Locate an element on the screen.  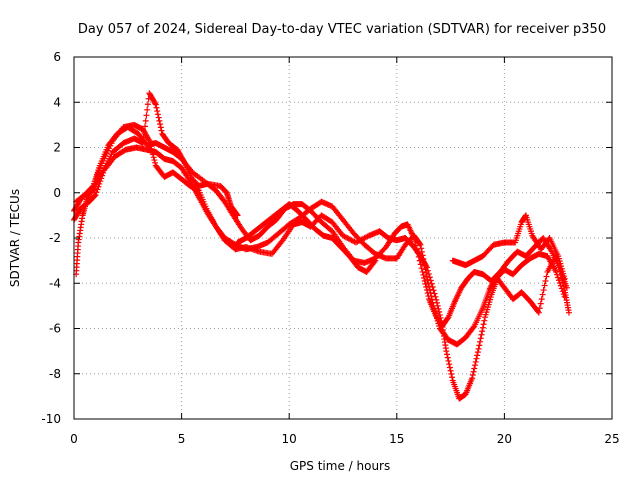
y-tick-label: -10 is located at coordinates (51, 419).